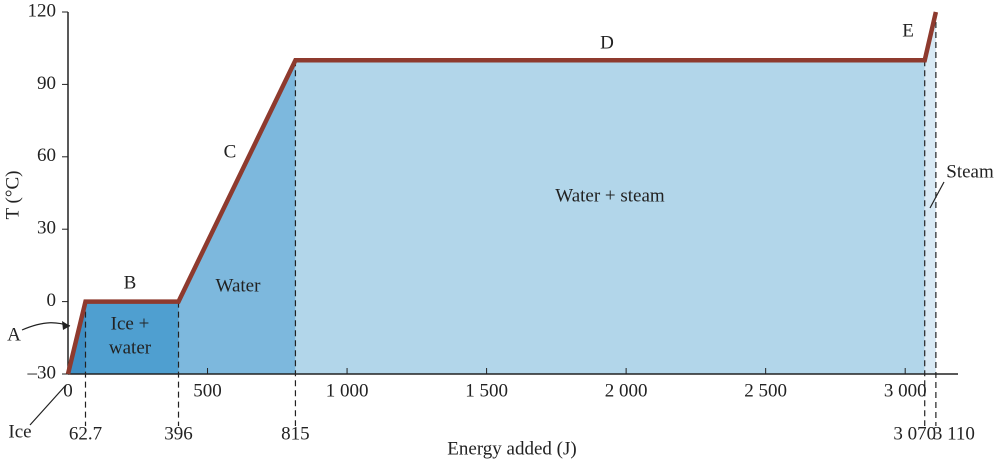 This screenshot has height=468, width=1000. I want to click on annotation: Ice, so click(19, 431).